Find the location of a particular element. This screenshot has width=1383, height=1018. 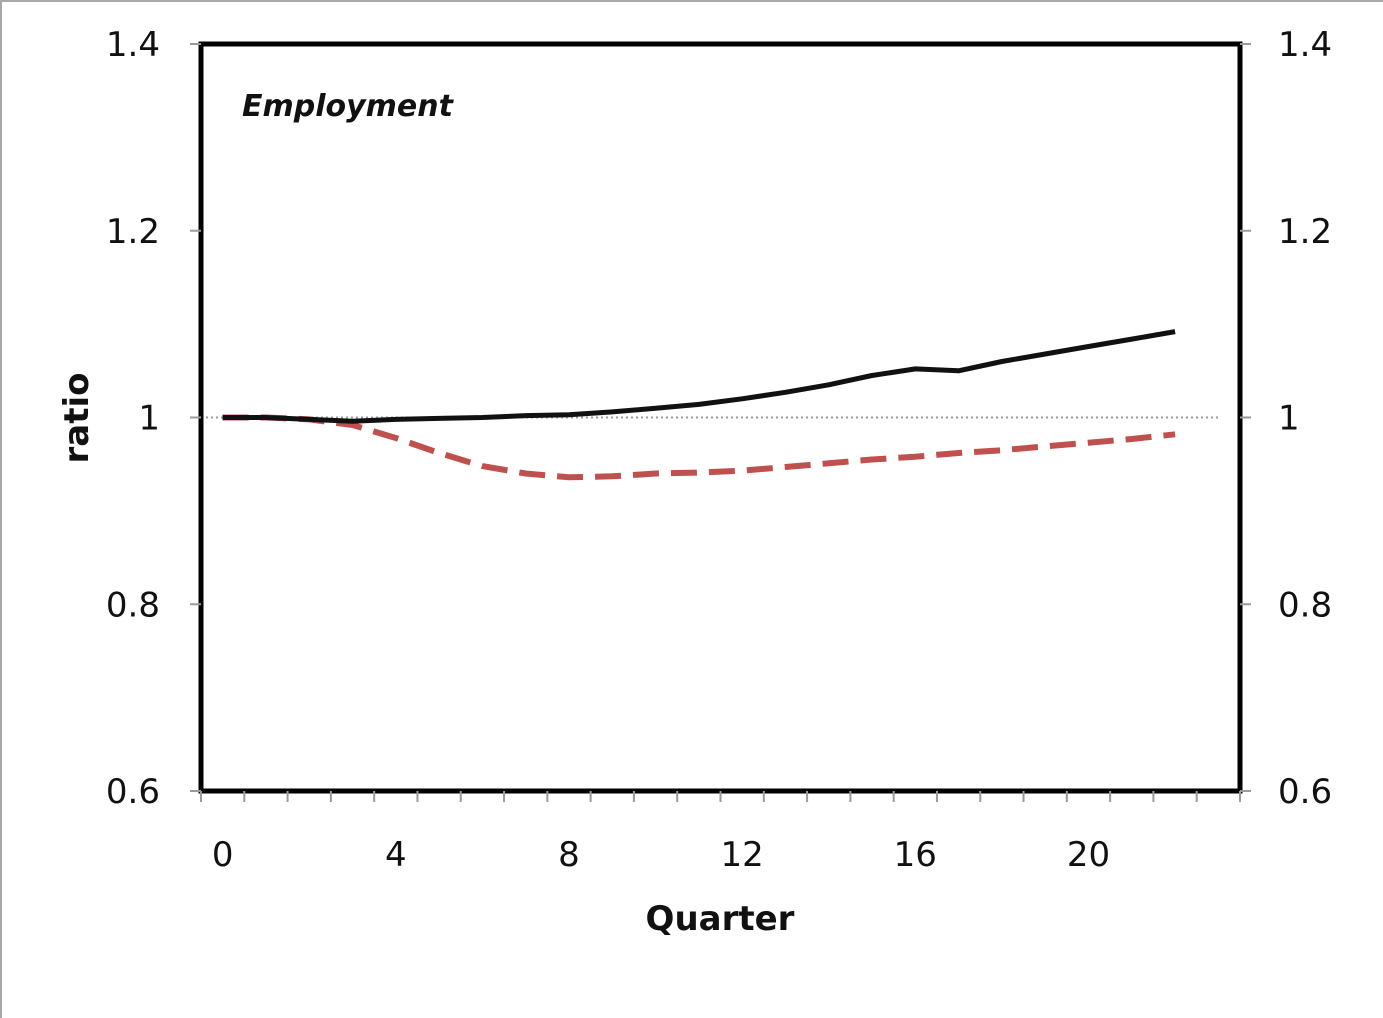

panel-annotation: Employment is located at coordinates (348, 106).